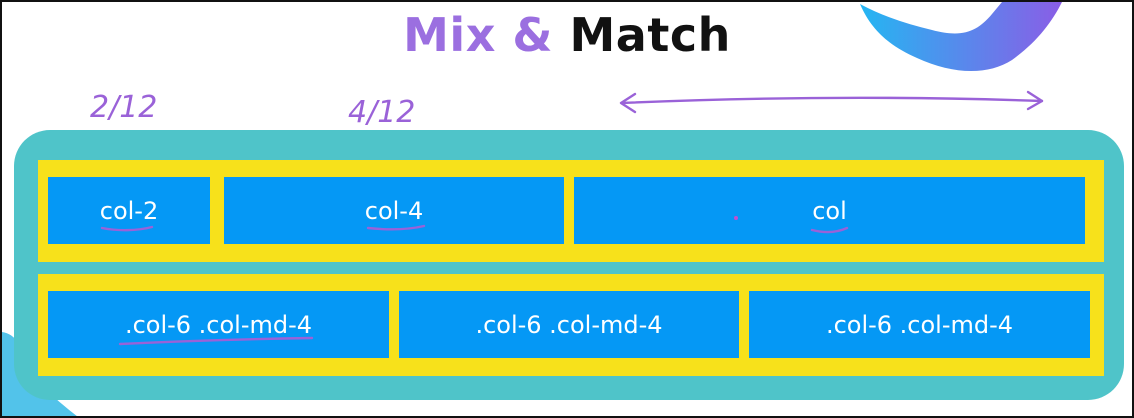 The image size is (1134, 418). What do you see at coordinates (829, 210) in the screenshot?
I see `grid-col-row1-3: col` at bounding box center [829, 210].